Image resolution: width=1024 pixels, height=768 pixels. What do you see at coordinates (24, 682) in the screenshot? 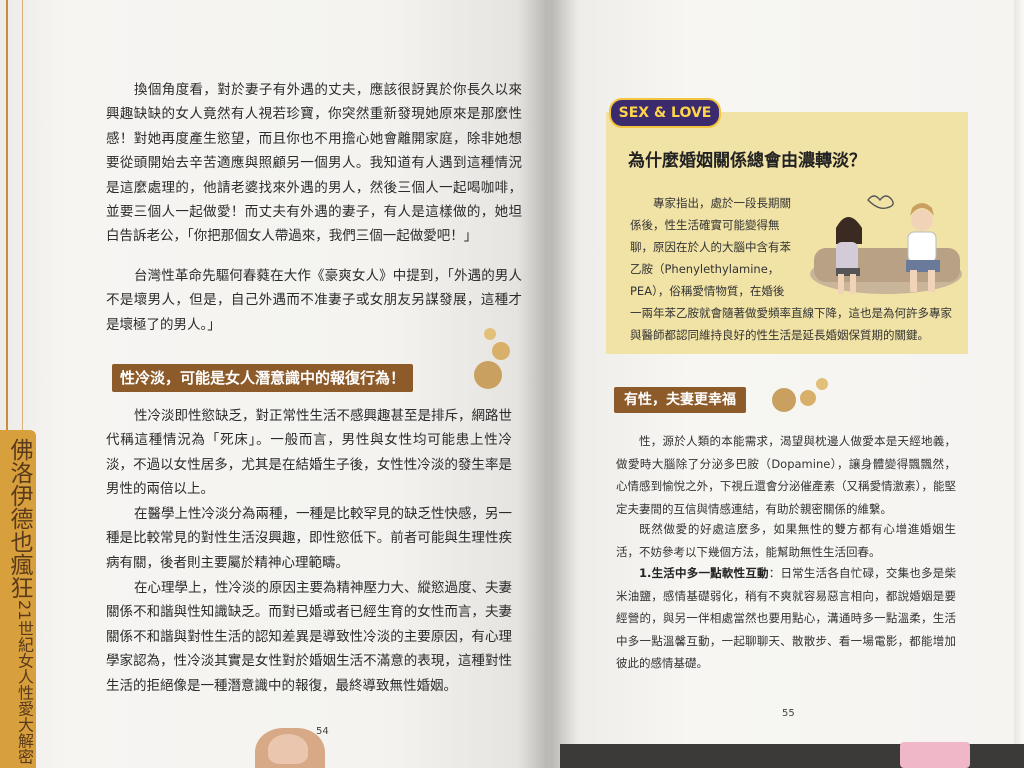
I see `side-tab-subtitle: 21世紀女人性愛大解密` at bounding box center [24, 682].